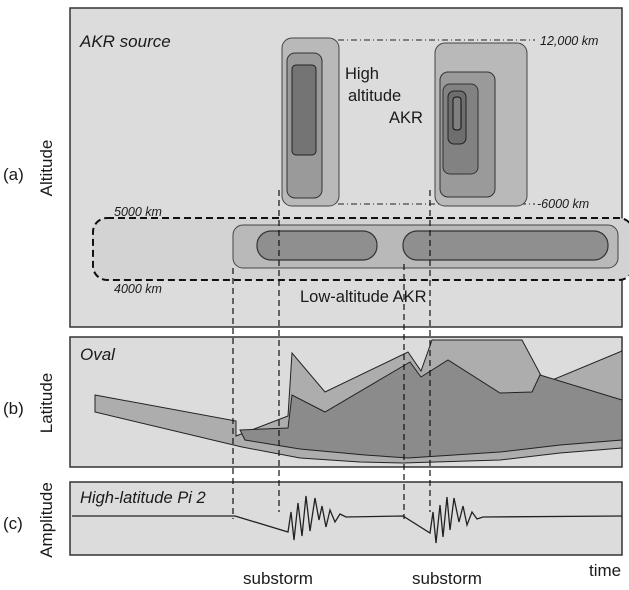 The width and height of the screenshot is (629, 590). Describe the element at coordinates (13, 523) in the screenshot. I see `panel-c-tag: (c)` at that location.